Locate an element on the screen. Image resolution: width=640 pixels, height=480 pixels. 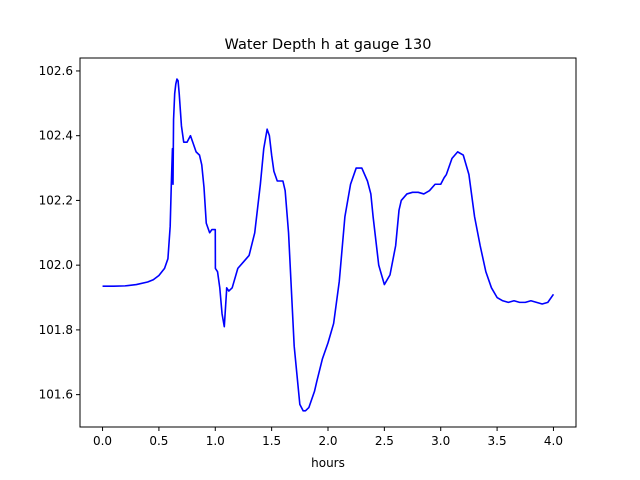
x-axis-ticks: 0.0 0.5 1.0 1.5 2.0 2.5 3.0 3.5 4.0 is located at coordinates (328, 437).